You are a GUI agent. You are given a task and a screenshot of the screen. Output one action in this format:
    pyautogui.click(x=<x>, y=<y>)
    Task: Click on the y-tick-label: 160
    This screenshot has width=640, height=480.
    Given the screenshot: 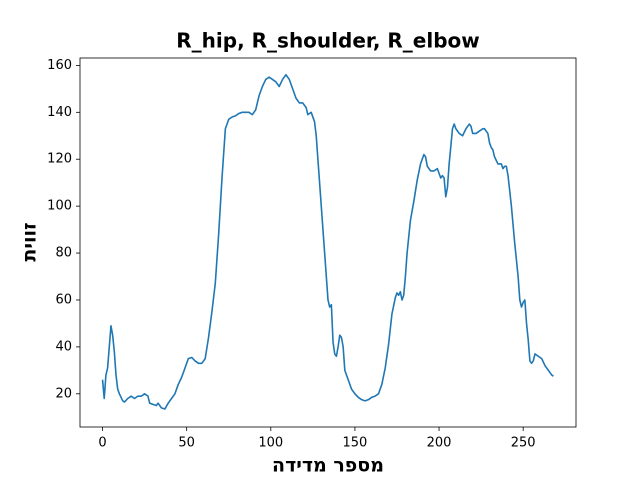 What is the action you would take?
    pyautogui.click(x=59, y=65)
    